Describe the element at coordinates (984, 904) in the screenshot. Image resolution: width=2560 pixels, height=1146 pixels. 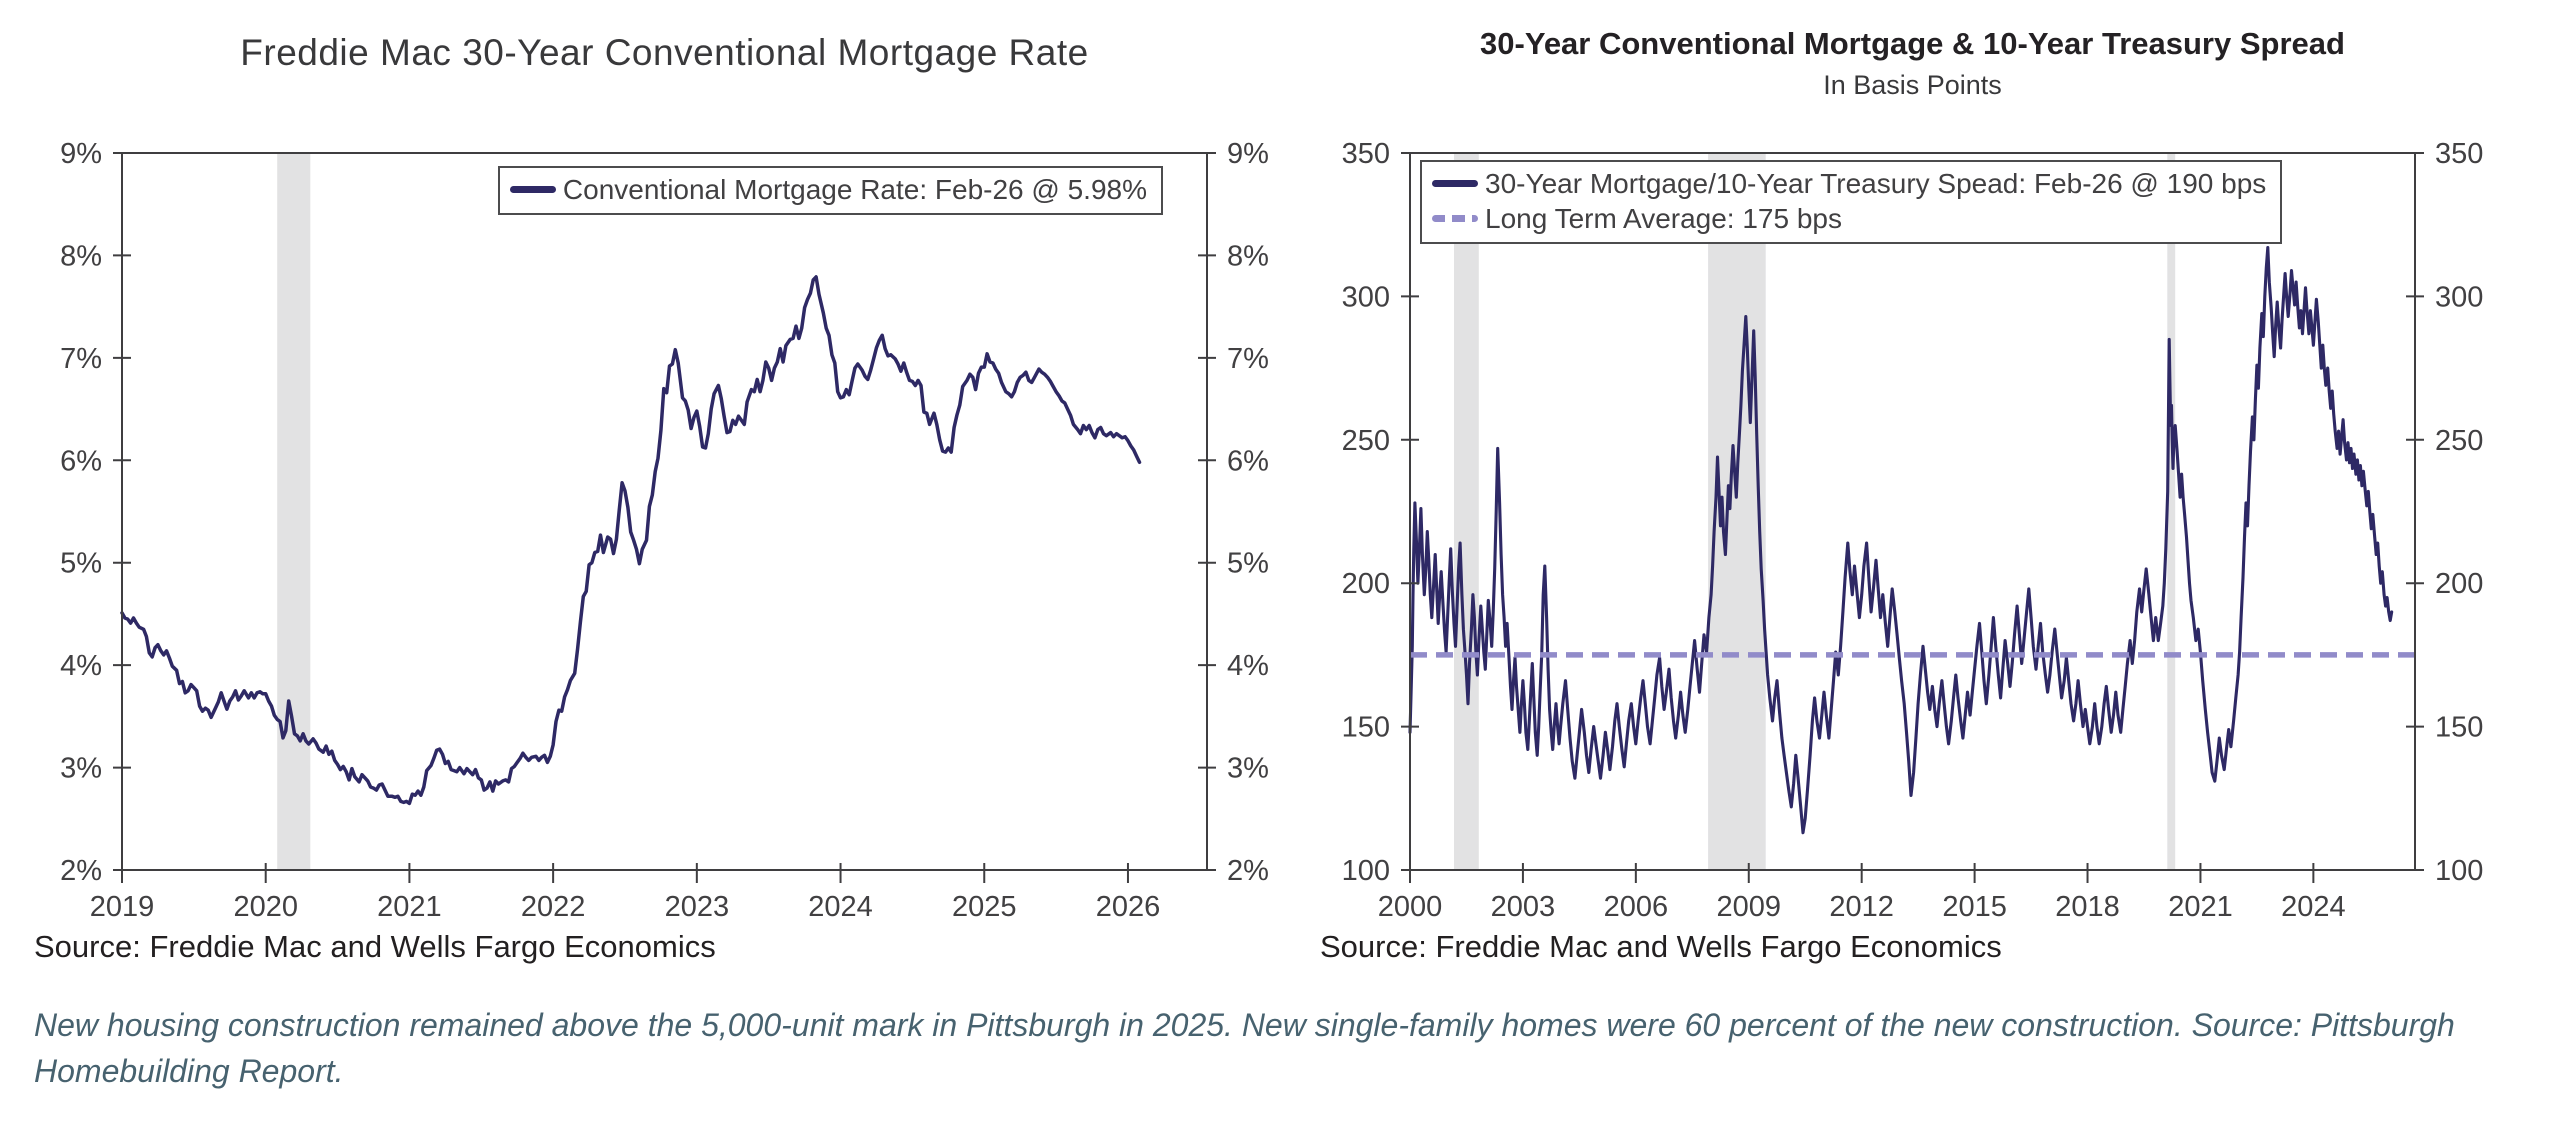
I see `svg-text: 2025` at that location.